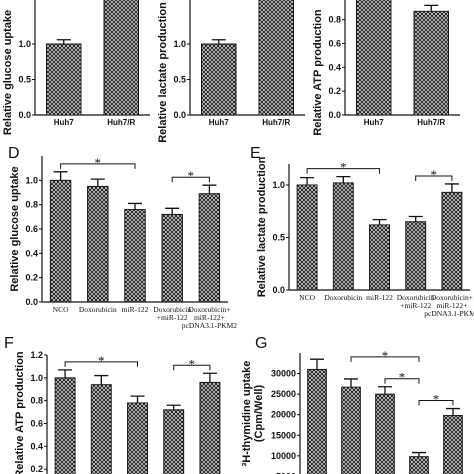 The image size is (474, 474). What do you see at coordinates (415, 305) in the screenshot?
I see `x-tick-label: +miR-122` at bounding box center [415, 305].